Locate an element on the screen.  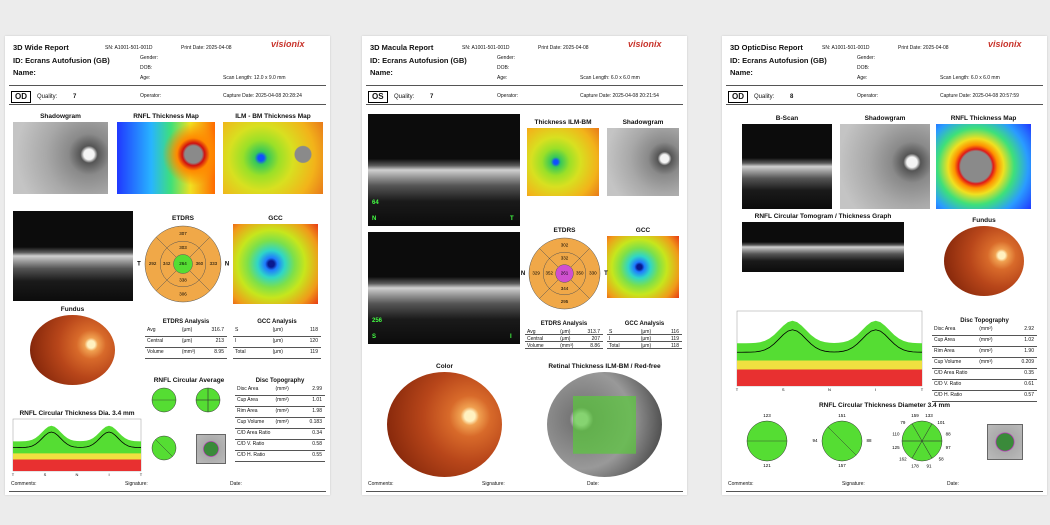
dob-label: DOB: is located at coordinates (503, 68).